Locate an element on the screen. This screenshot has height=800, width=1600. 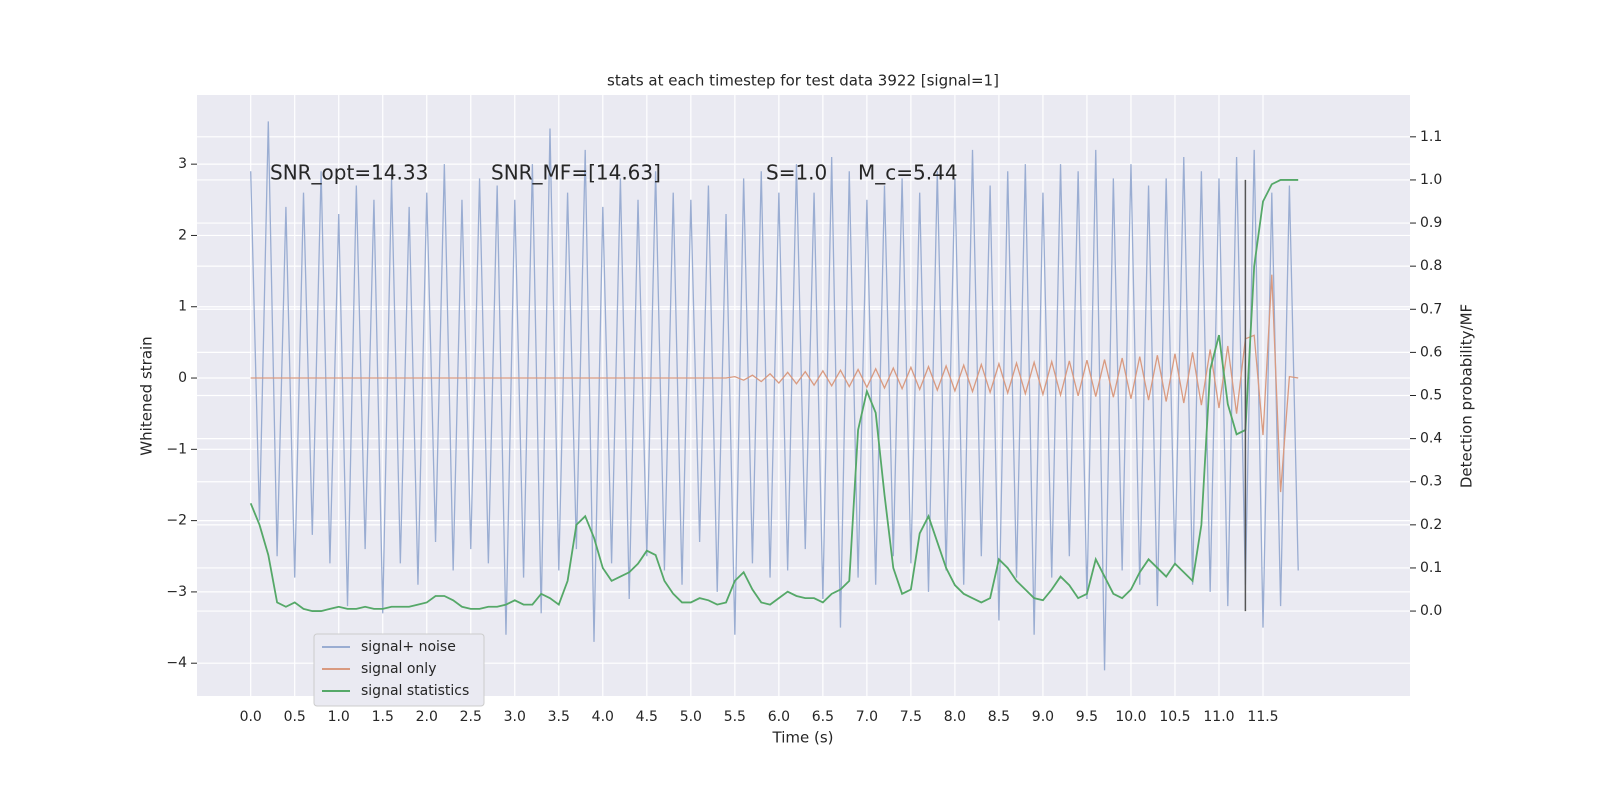
annotation: SNR_opt=14.33 is located at coordinates (349, 173).